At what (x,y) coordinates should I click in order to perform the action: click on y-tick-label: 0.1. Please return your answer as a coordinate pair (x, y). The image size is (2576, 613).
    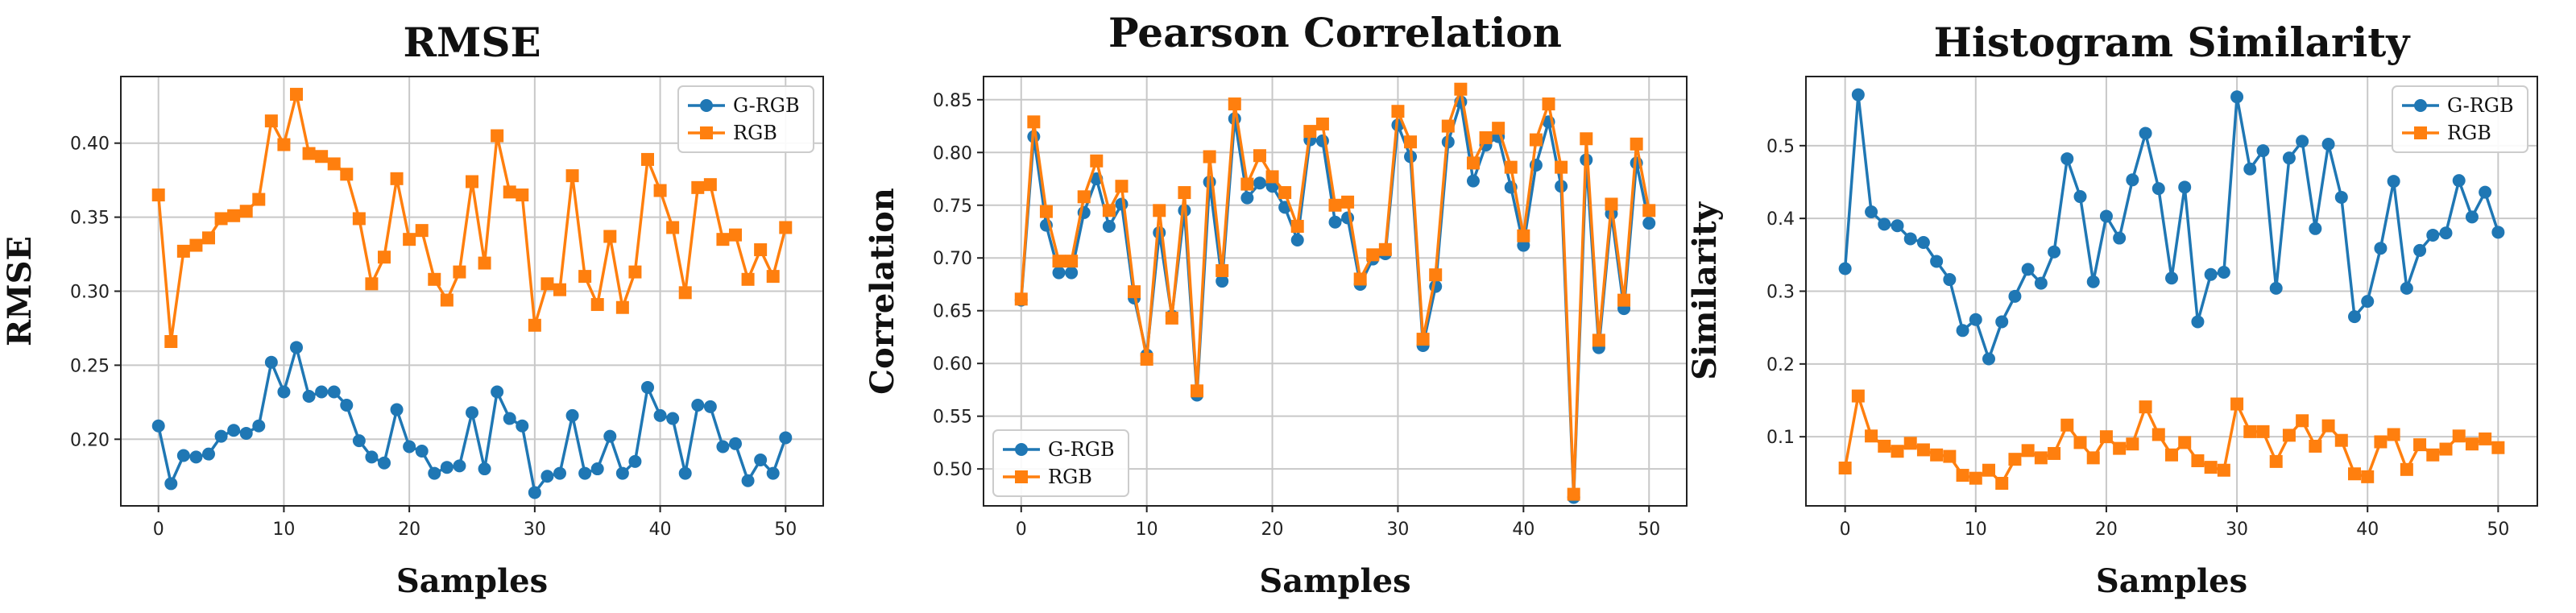
    Looking at the image, I should click on (1780, 438).